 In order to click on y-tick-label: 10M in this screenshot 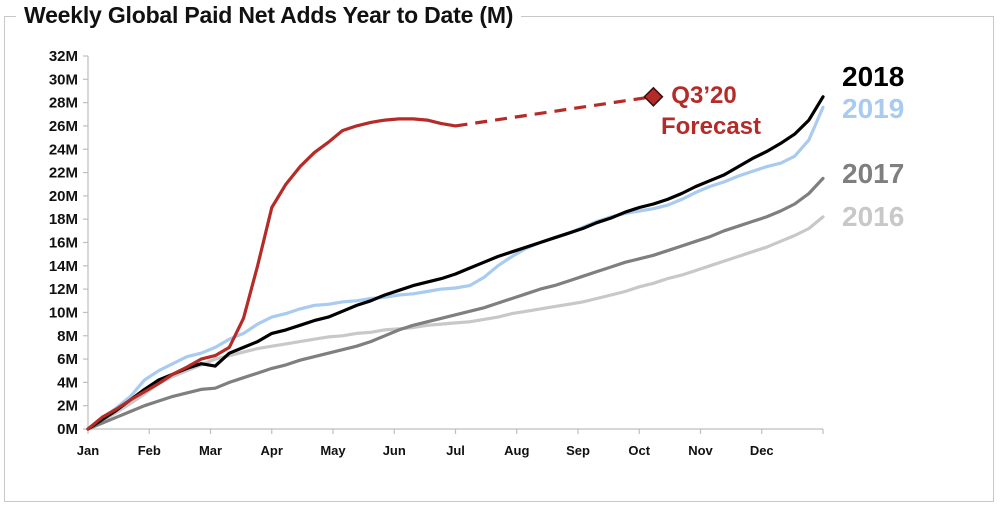, I will do `click(63, 312)`.